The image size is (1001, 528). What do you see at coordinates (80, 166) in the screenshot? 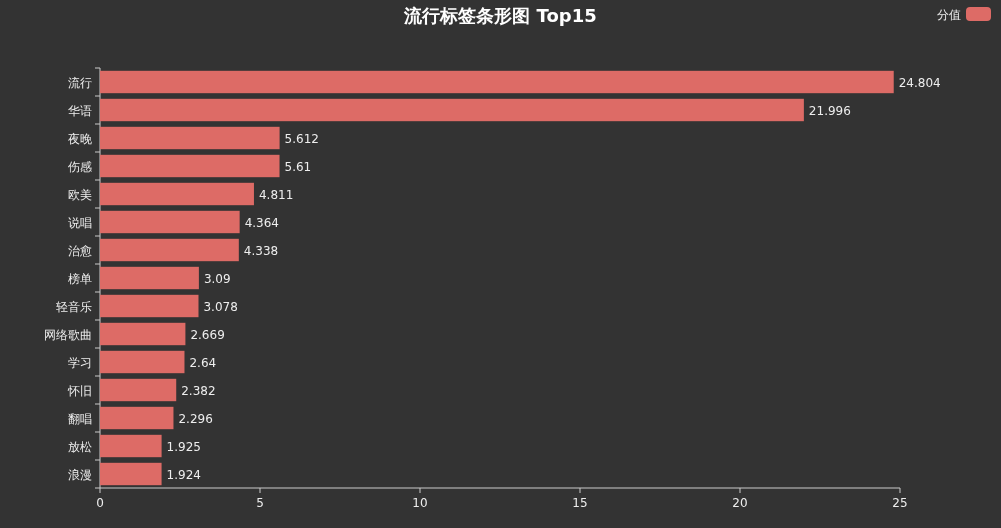
I see `y-tick-label: 伤感` at bounding box center [80, 166].